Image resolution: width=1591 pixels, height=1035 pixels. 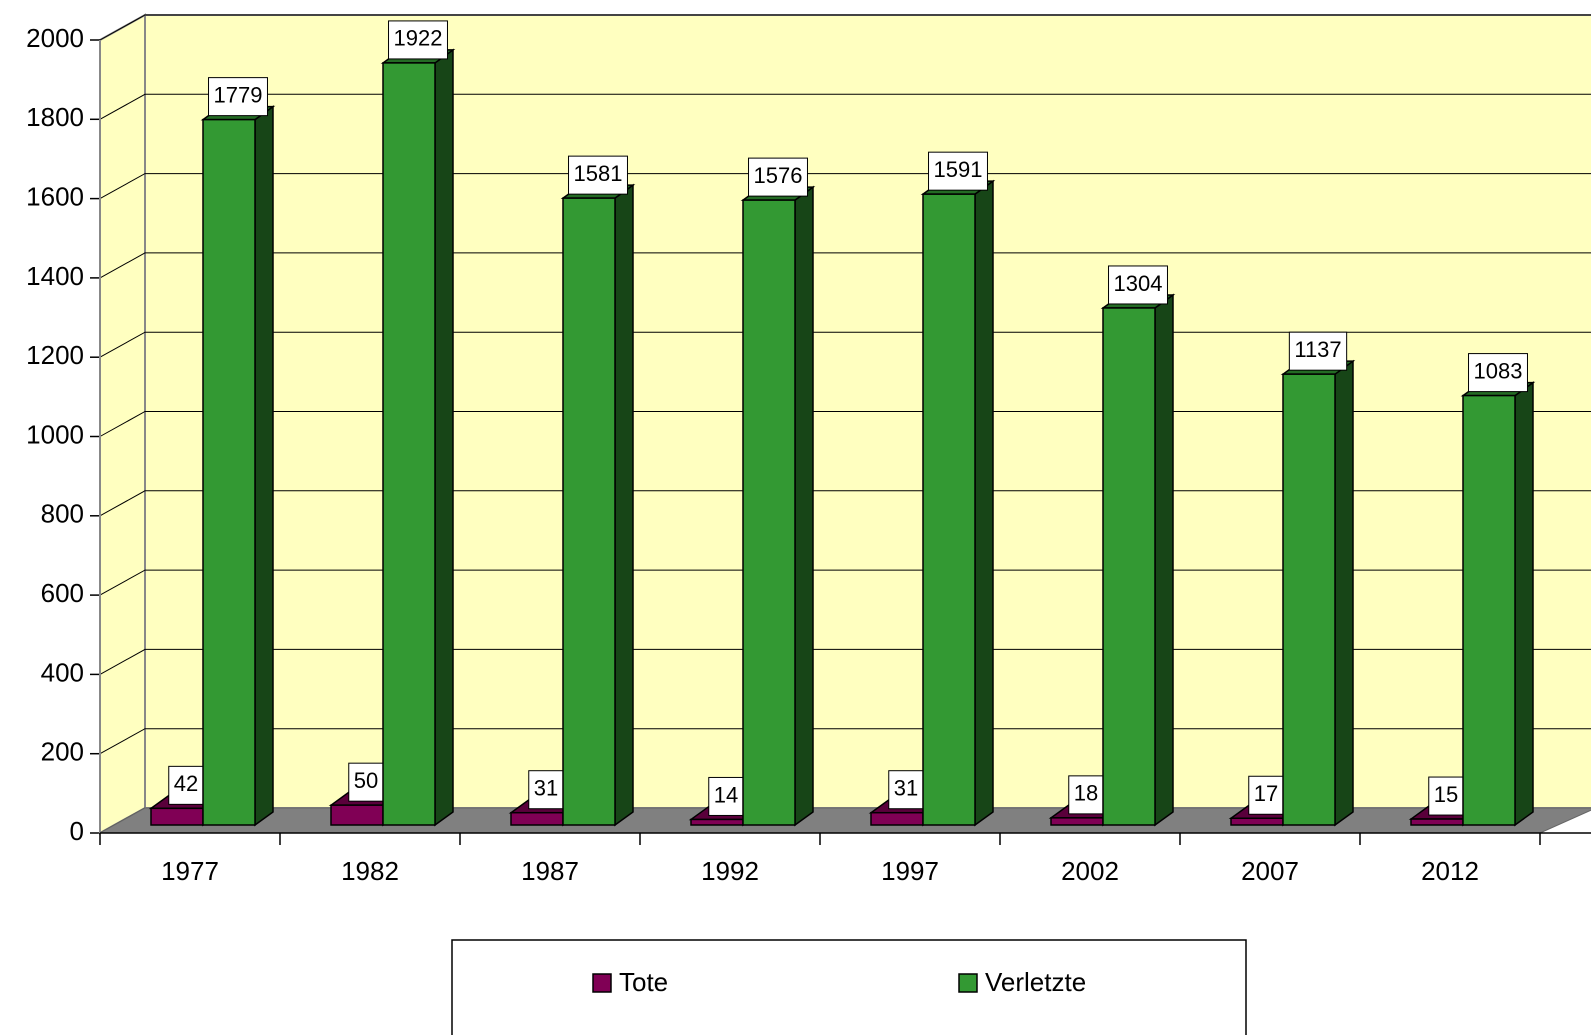 I want to click on x-tick-label: 1977, so click(x=190, y=871).